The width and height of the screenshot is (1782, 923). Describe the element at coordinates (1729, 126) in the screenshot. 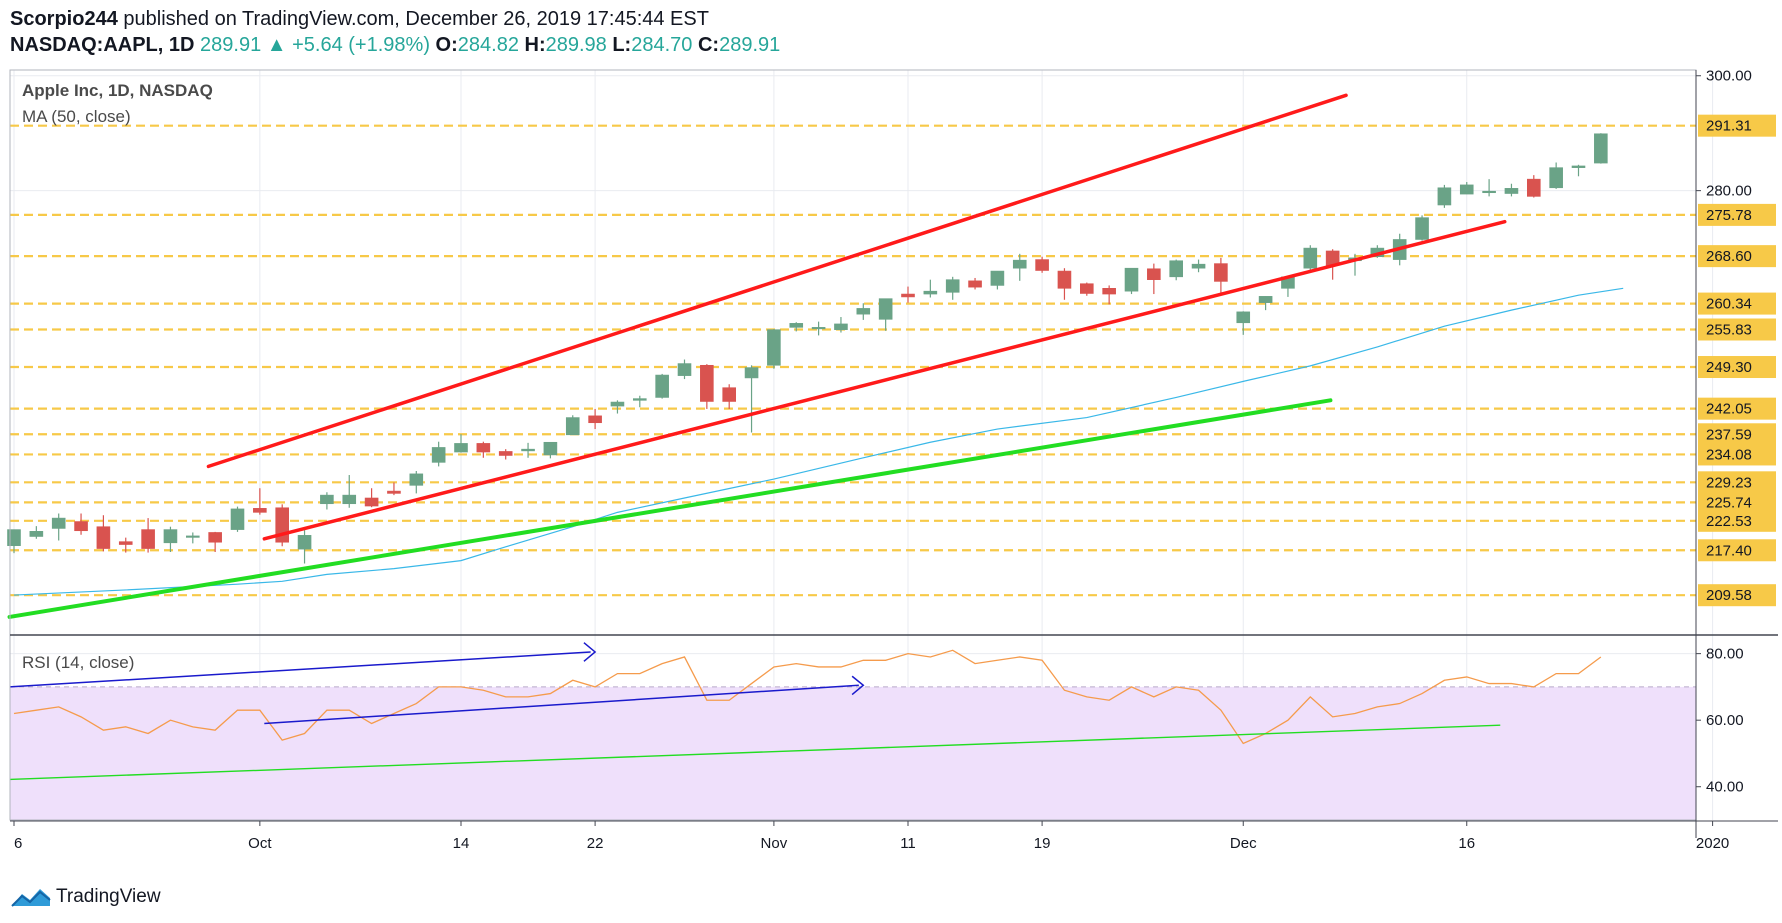

I see `price-badge-label-0: 291.31` at that location.